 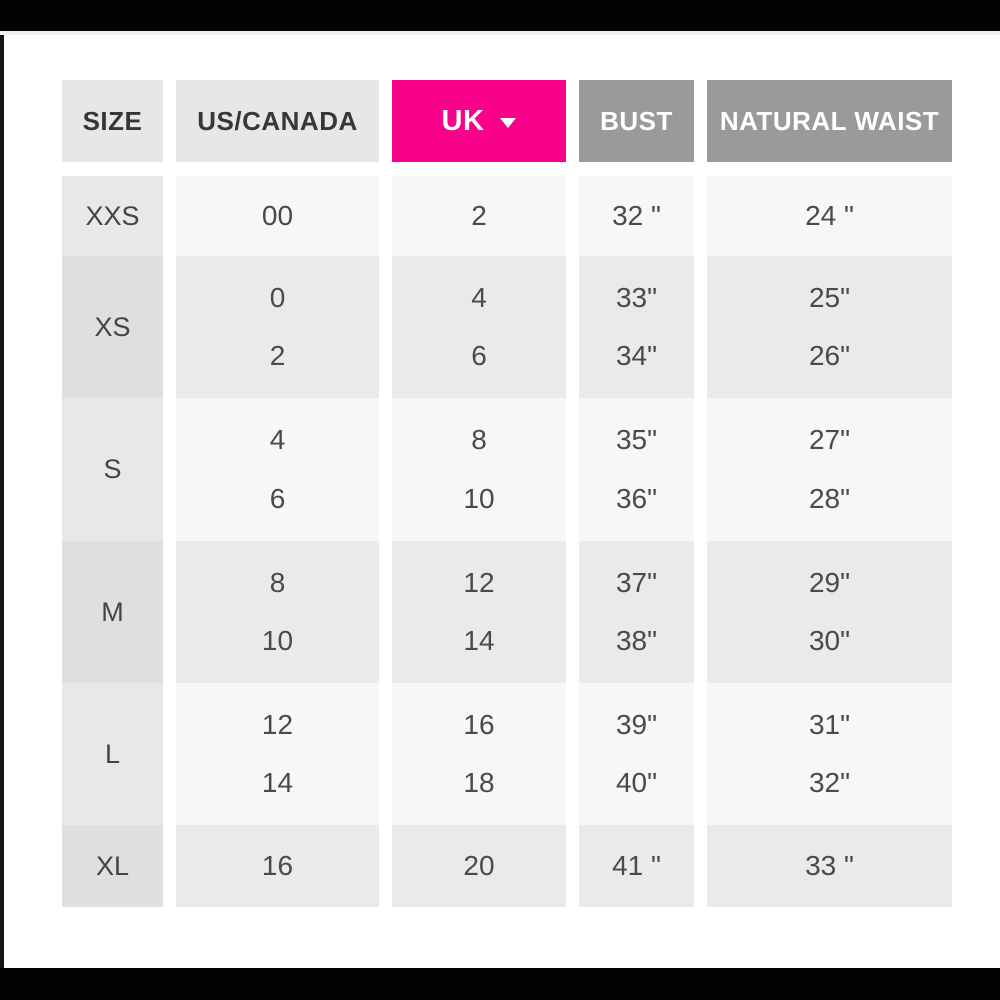 What do you see at coordinates (829, 121) in the screenshot?
I see `column-header-natural-waist: NATURAL WAIST` at bounding box center [829, 121].